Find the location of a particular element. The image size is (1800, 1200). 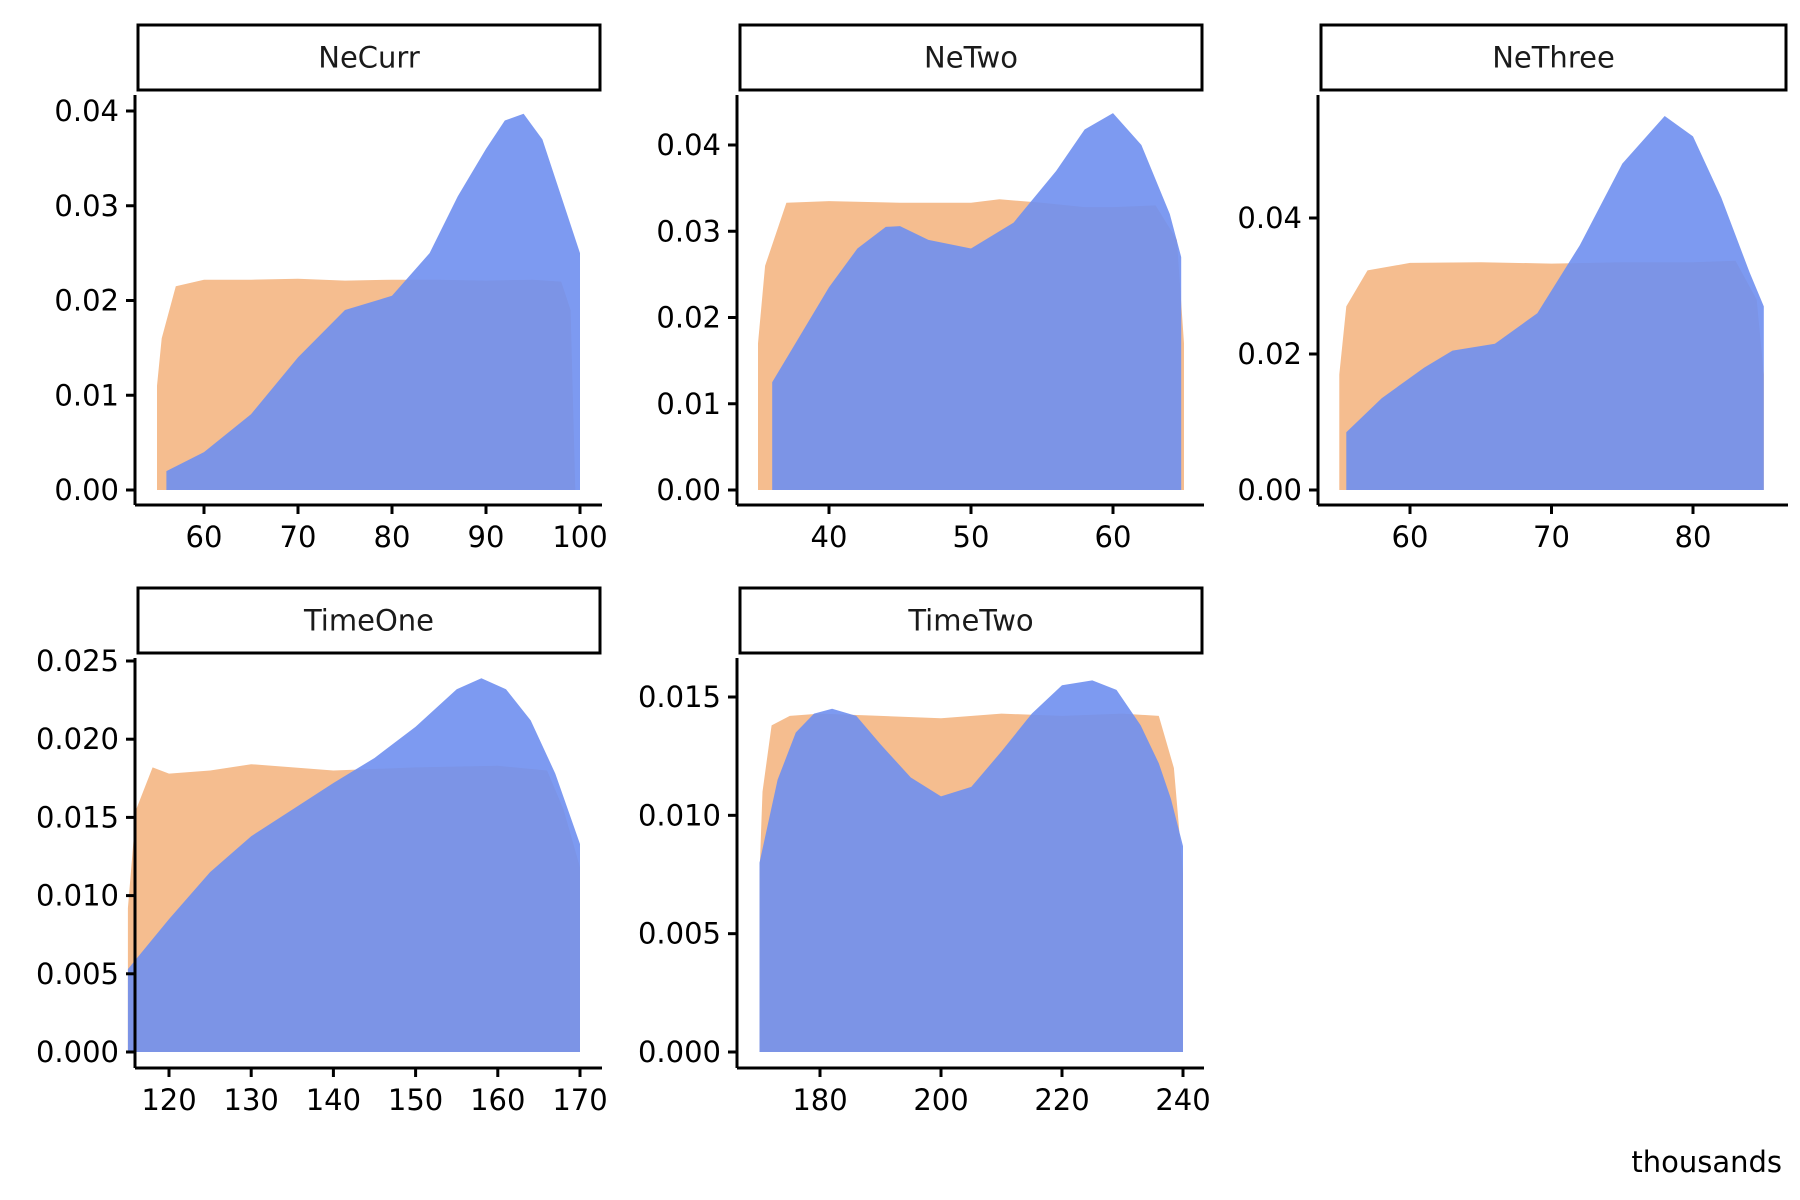

facet-title: TimeOne is located at coordinates (368, 621).